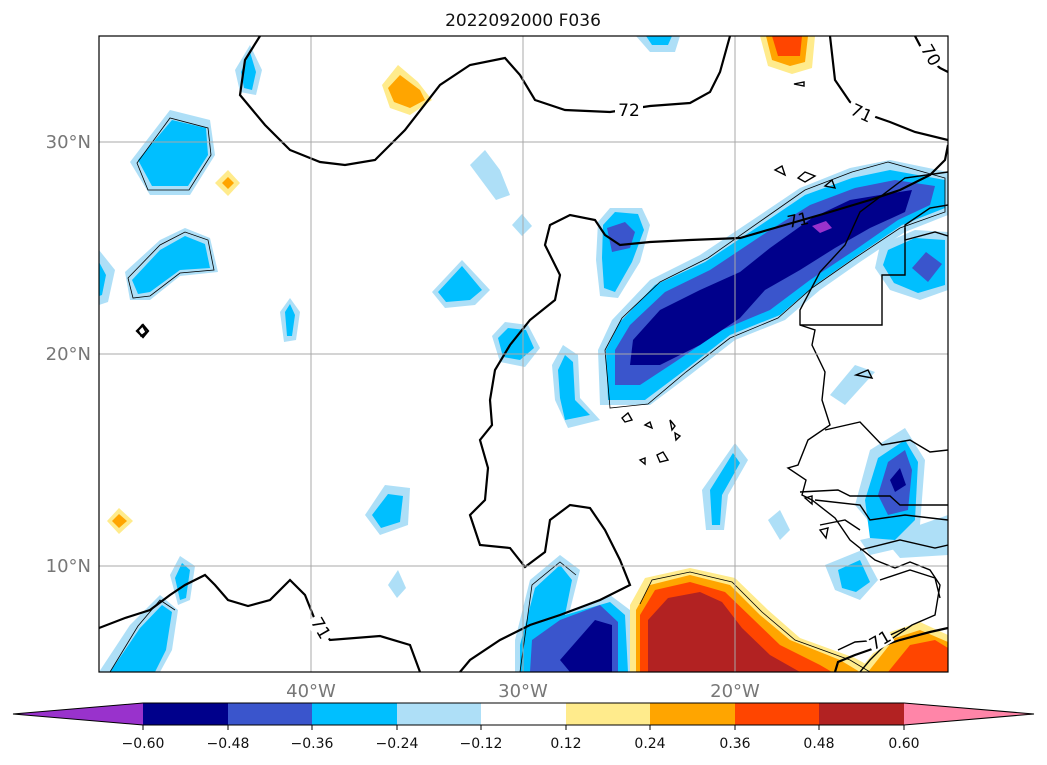 Image resolution: width=1047 pixels, height=765 pixels. Describe the element at coordinates (735, 691) in the screenshot. I see `lon-label-20w: 20°W` at that location.